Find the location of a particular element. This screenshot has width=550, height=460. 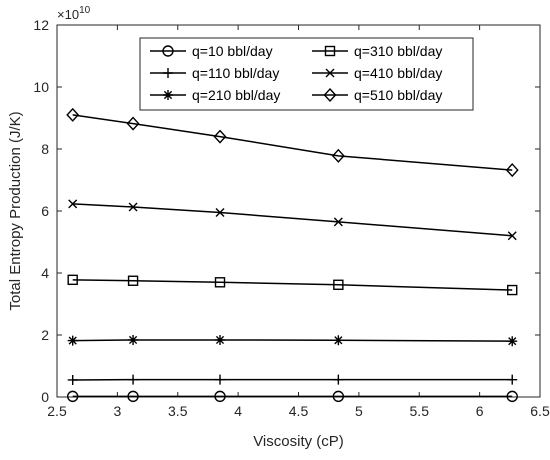

legend-box is located at coordinates (306, 74).